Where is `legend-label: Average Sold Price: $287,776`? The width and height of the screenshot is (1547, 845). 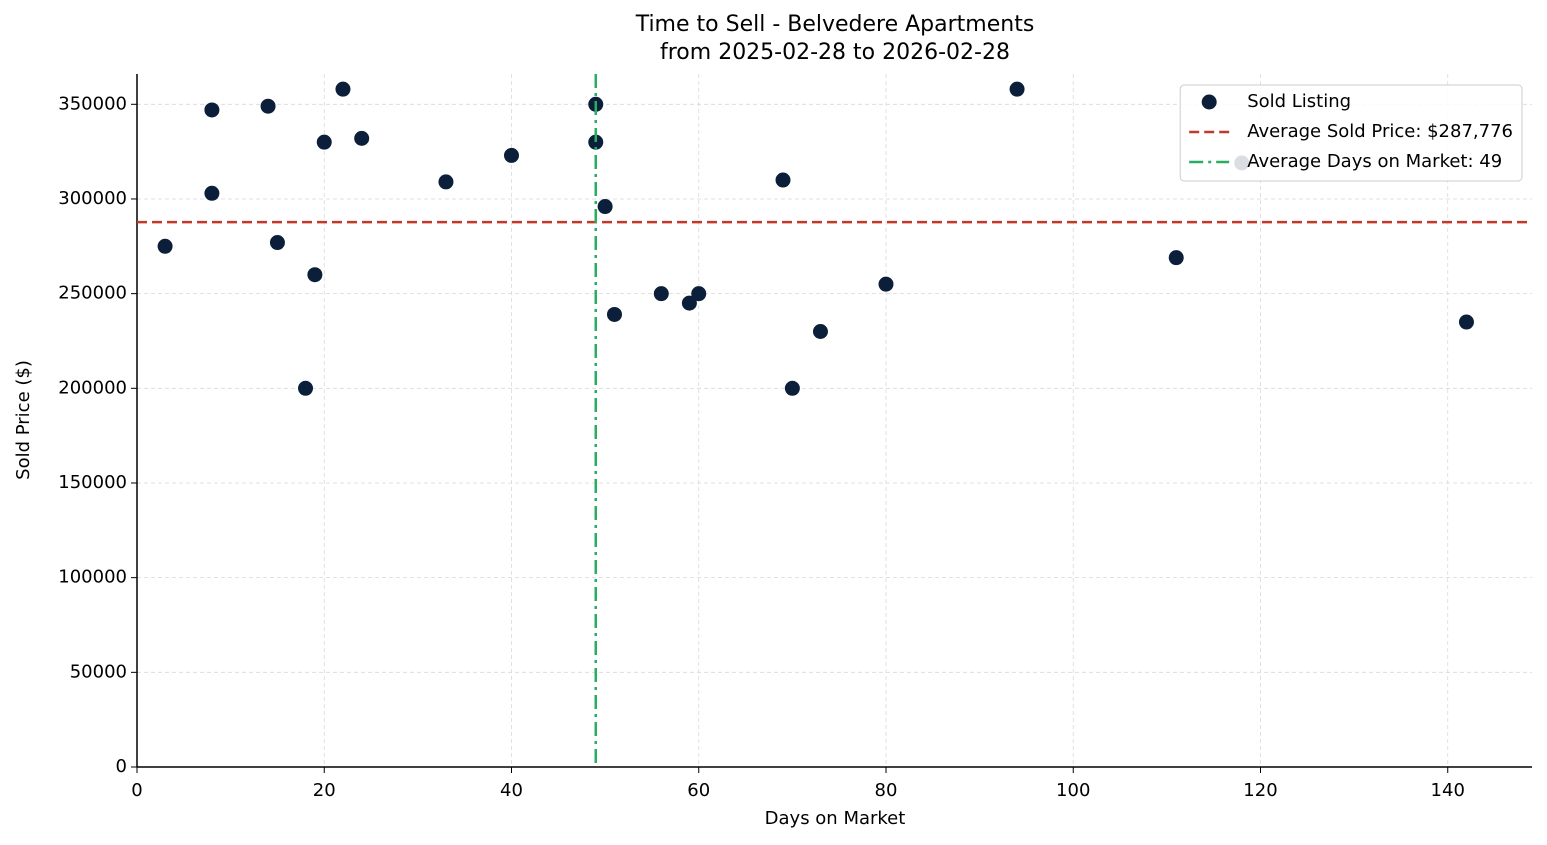 legend-label: Average Sold Price: $287,776 is located at coordinates (1380, 131).